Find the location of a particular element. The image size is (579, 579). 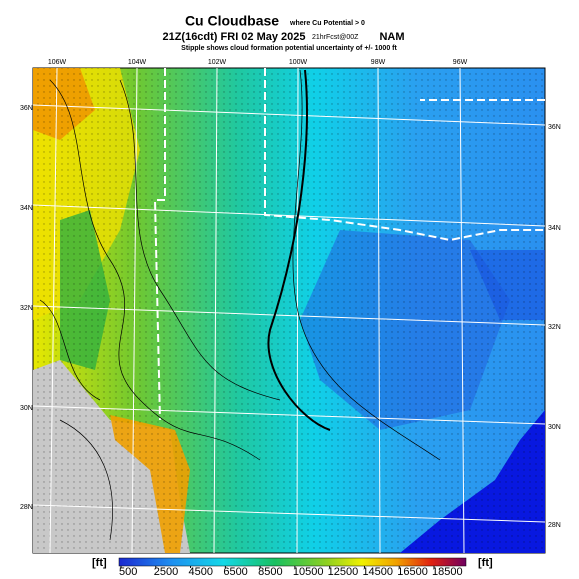

title: Cu Cloudbase is located at coordinates (232, 21).